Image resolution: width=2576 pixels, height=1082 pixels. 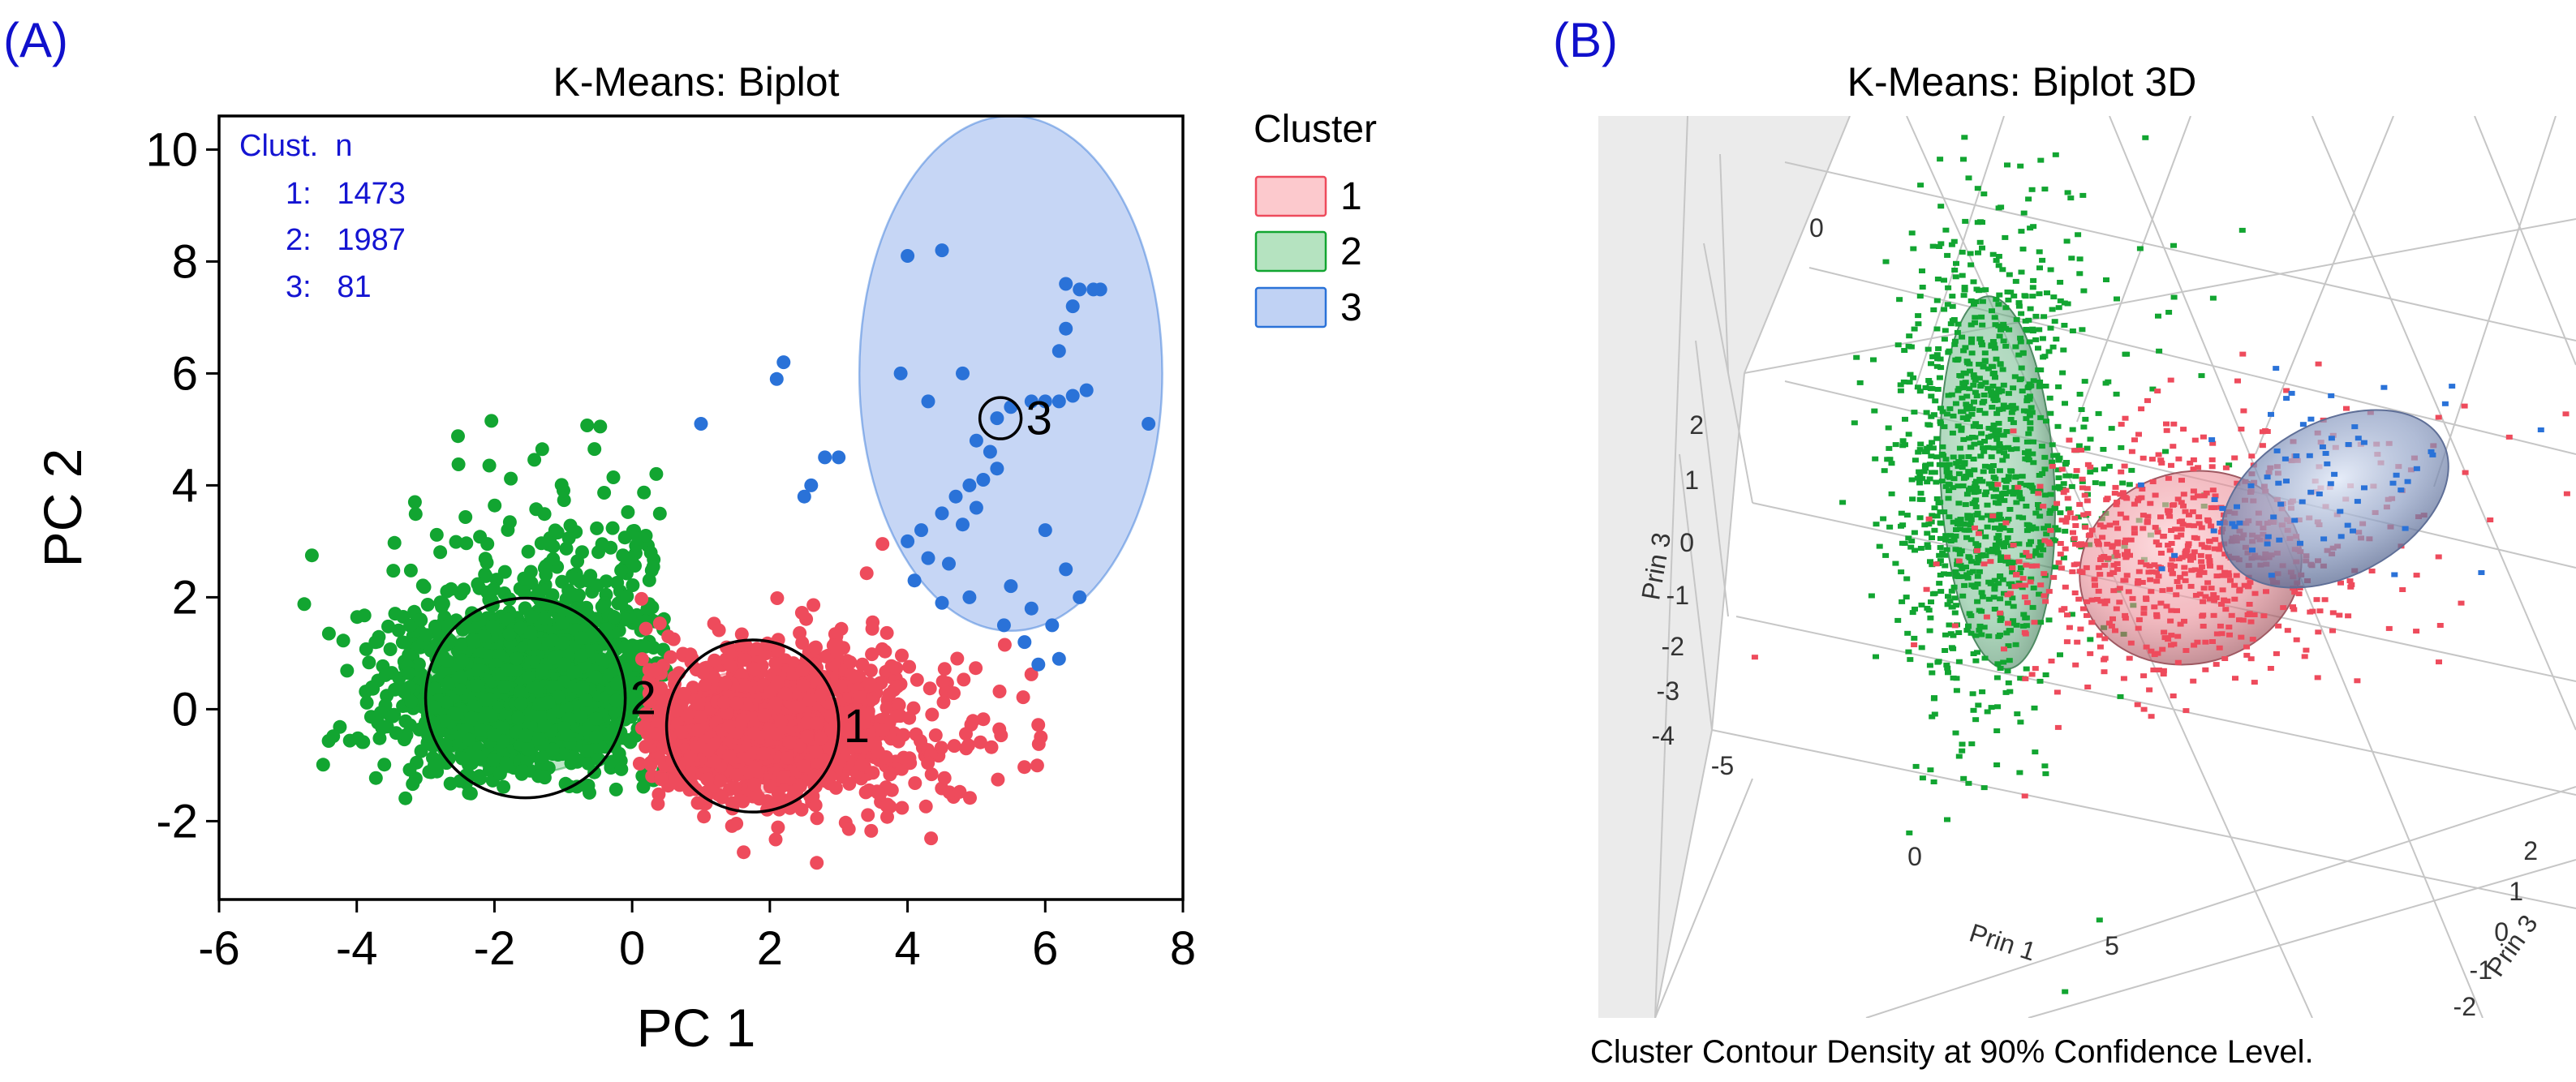 What do you see at coordinates (171, 149) in the screenshot?
I see `y-tick-label: 10` at bounding box center [171, 149].